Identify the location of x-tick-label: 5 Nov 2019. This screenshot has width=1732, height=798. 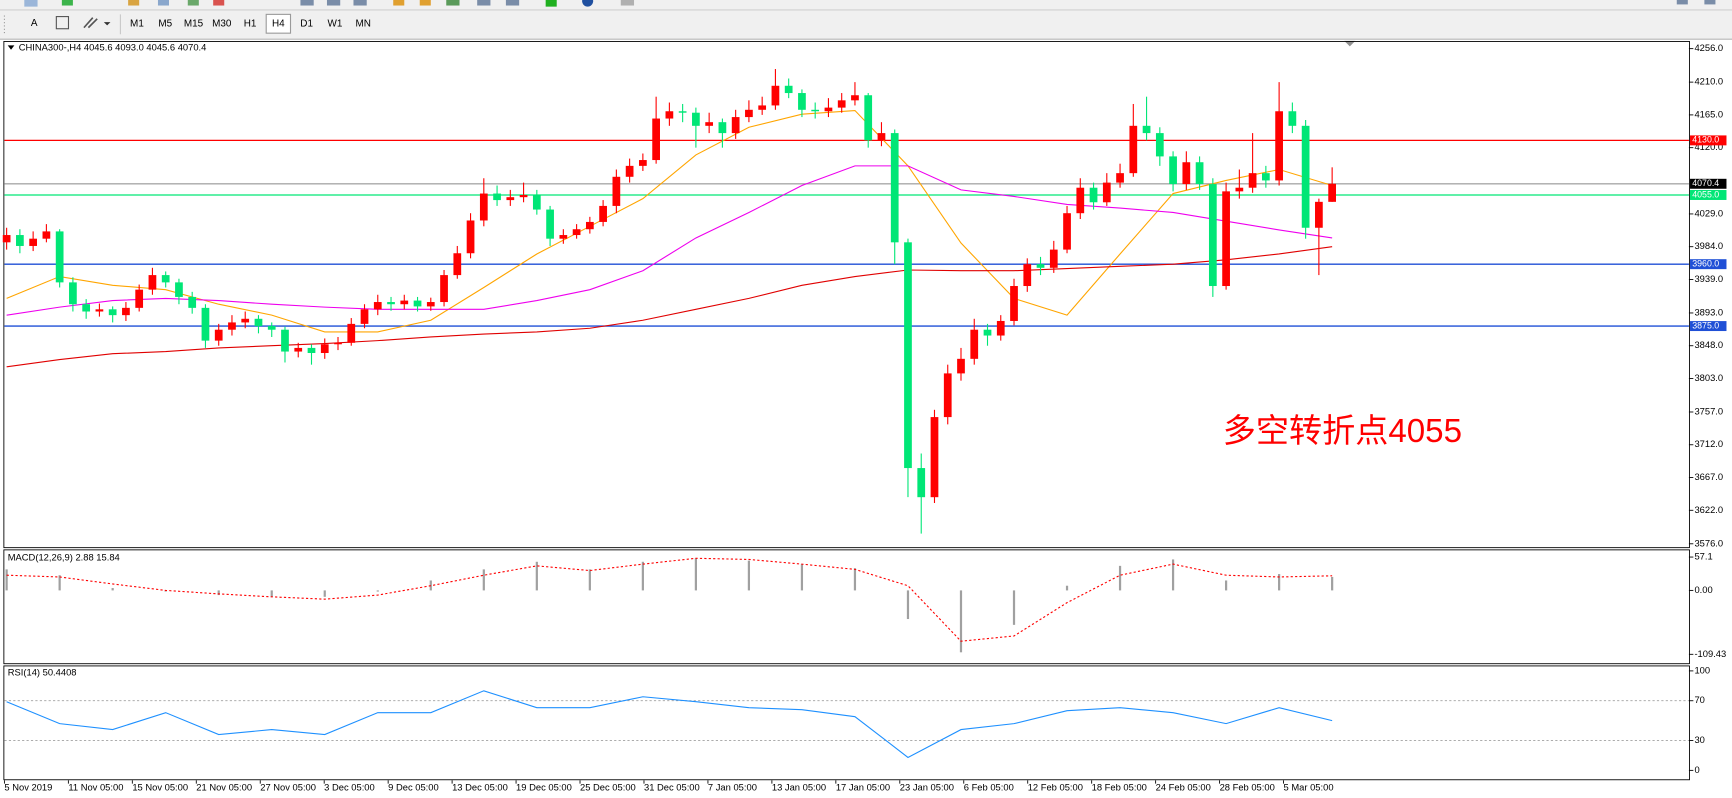
(28, 787).